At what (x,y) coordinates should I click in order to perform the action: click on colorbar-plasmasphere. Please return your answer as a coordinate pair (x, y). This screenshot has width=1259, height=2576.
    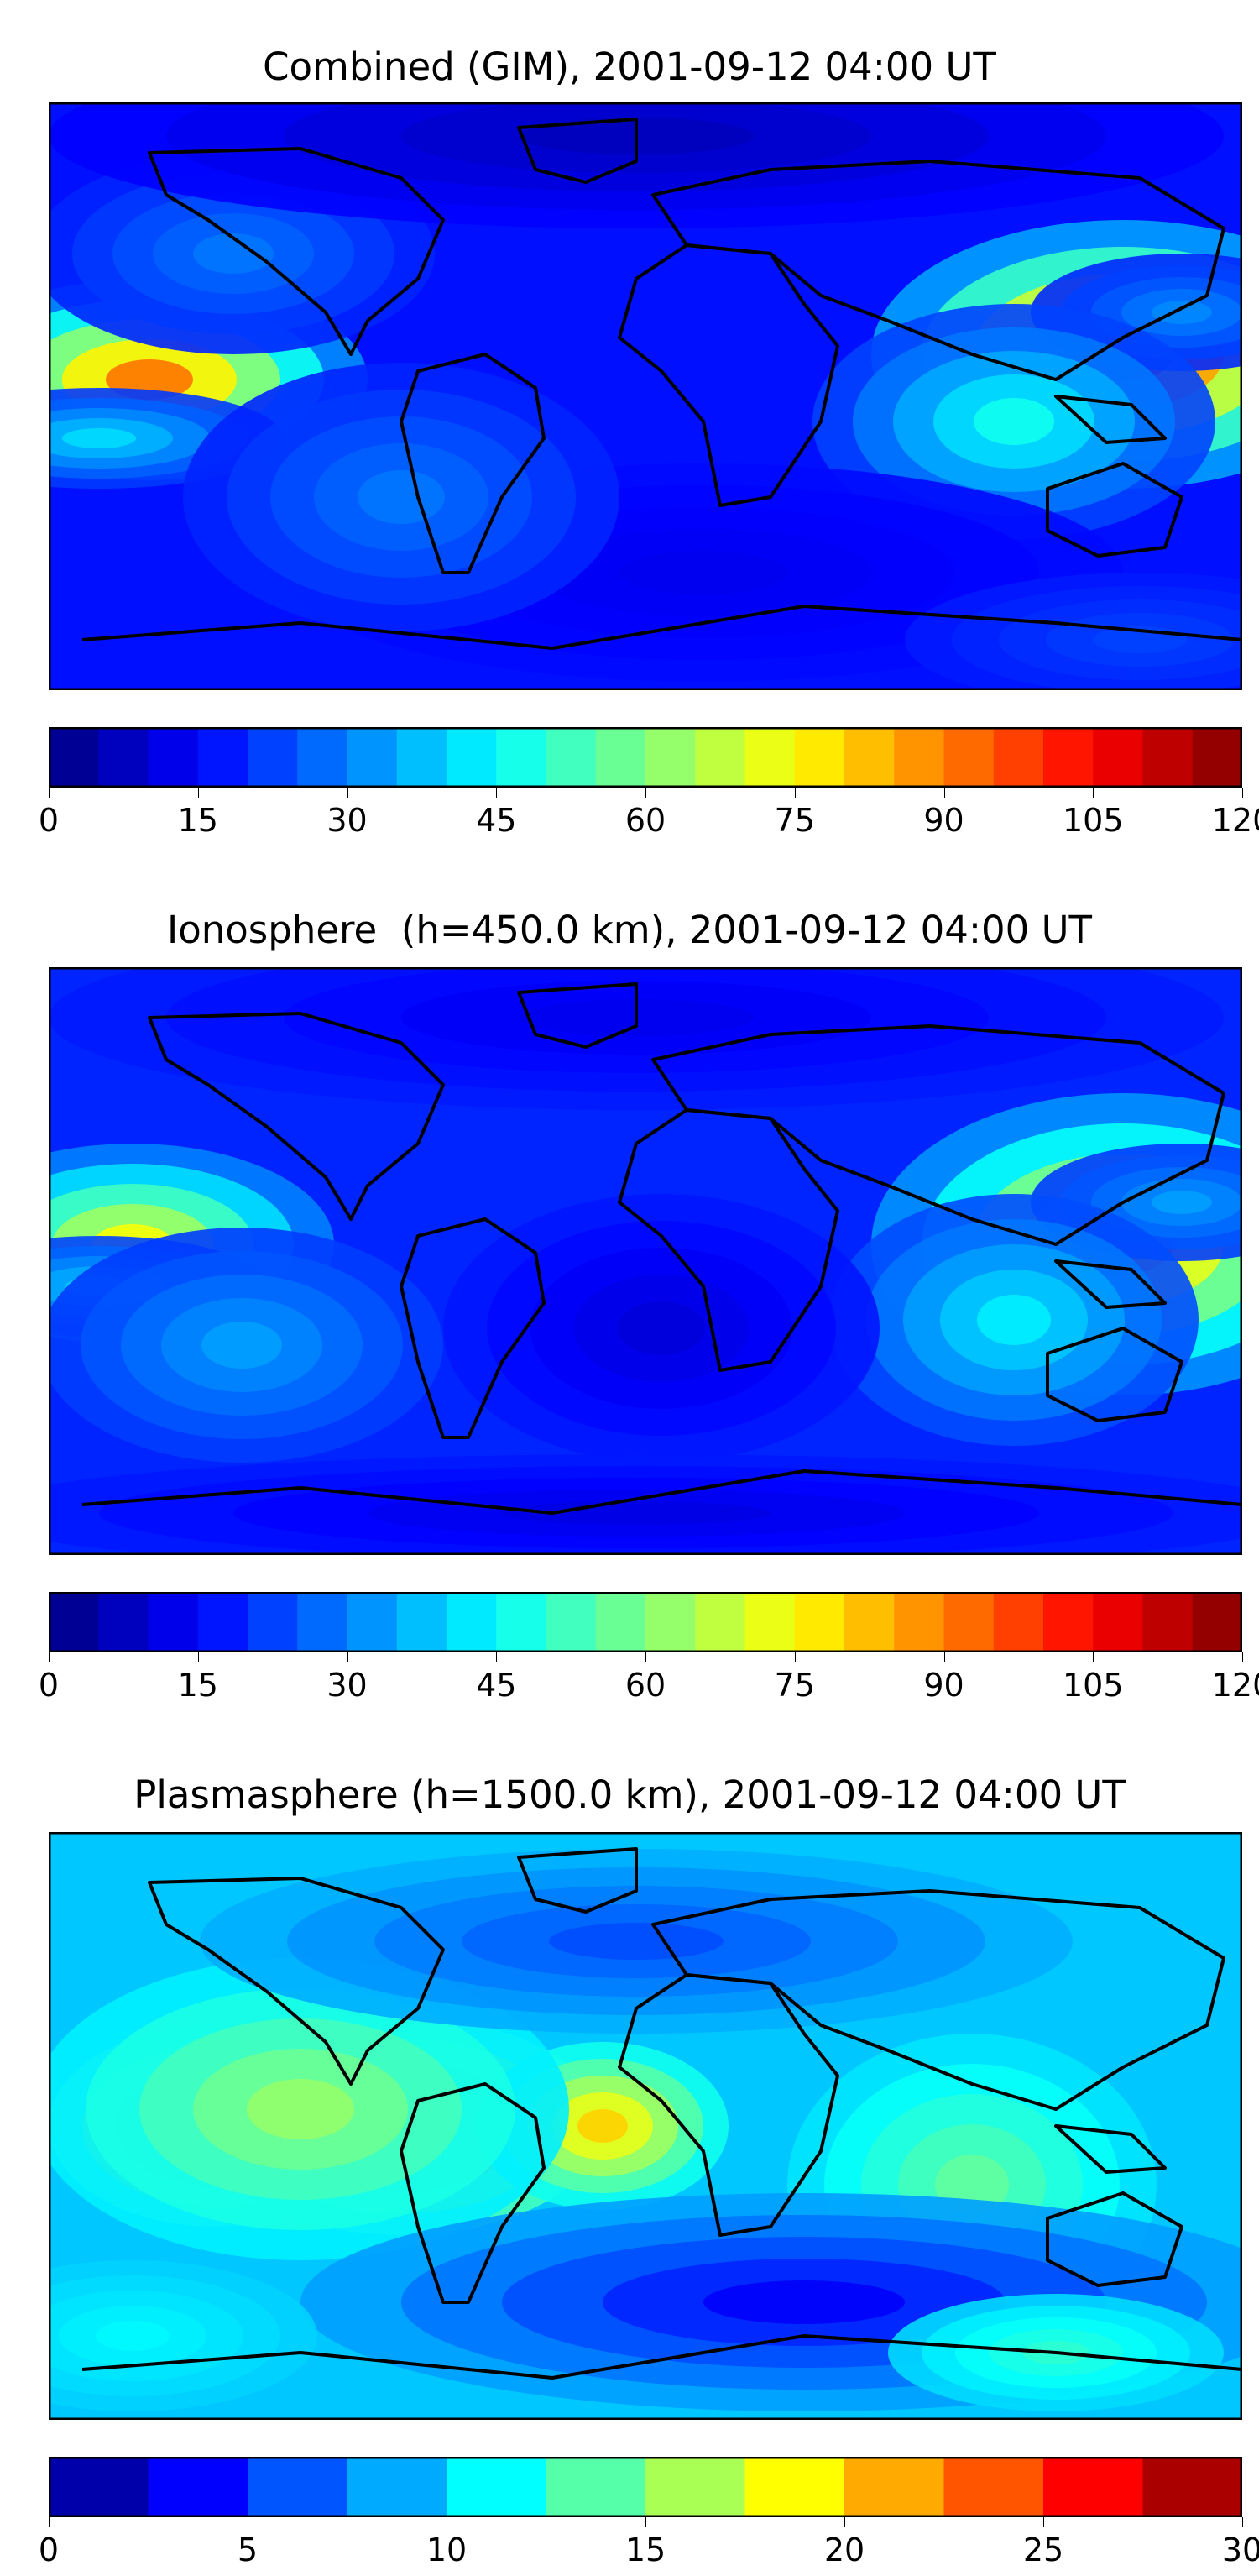
    Looking at the image, I should click on (646, 2487).